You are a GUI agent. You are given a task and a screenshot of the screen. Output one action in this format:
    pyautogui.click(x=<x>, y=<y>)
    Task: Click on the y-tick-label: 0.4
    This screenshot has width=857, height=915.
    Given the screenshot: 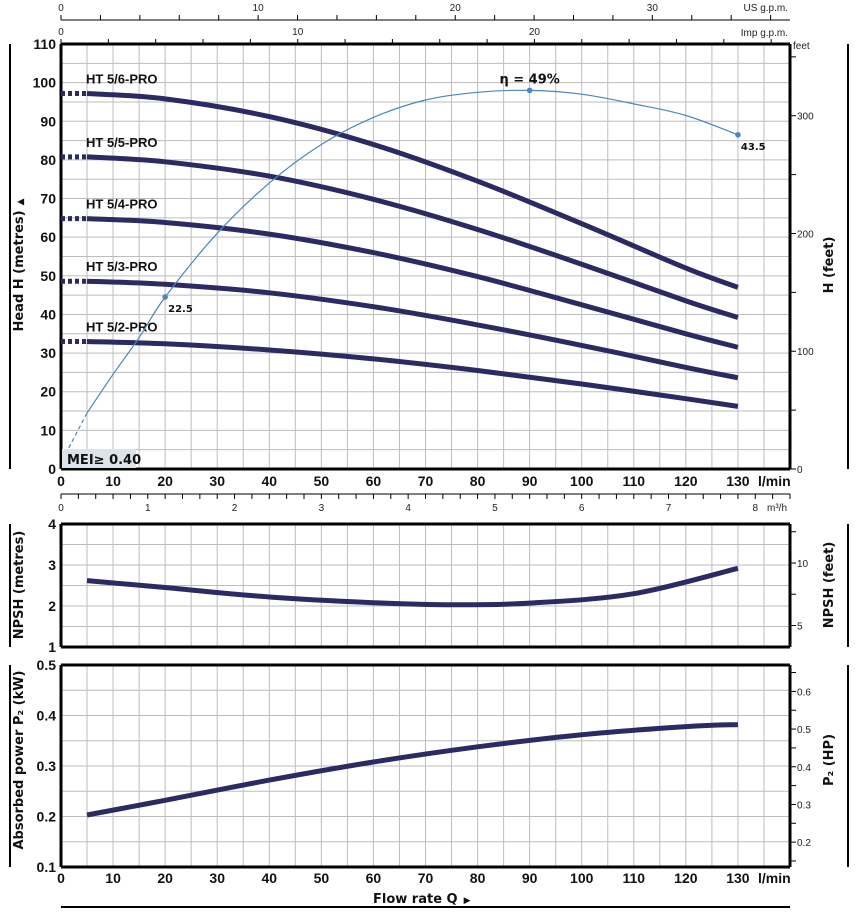 What is the action you would take?
    pyautogui.click(x=47, y=716)
    